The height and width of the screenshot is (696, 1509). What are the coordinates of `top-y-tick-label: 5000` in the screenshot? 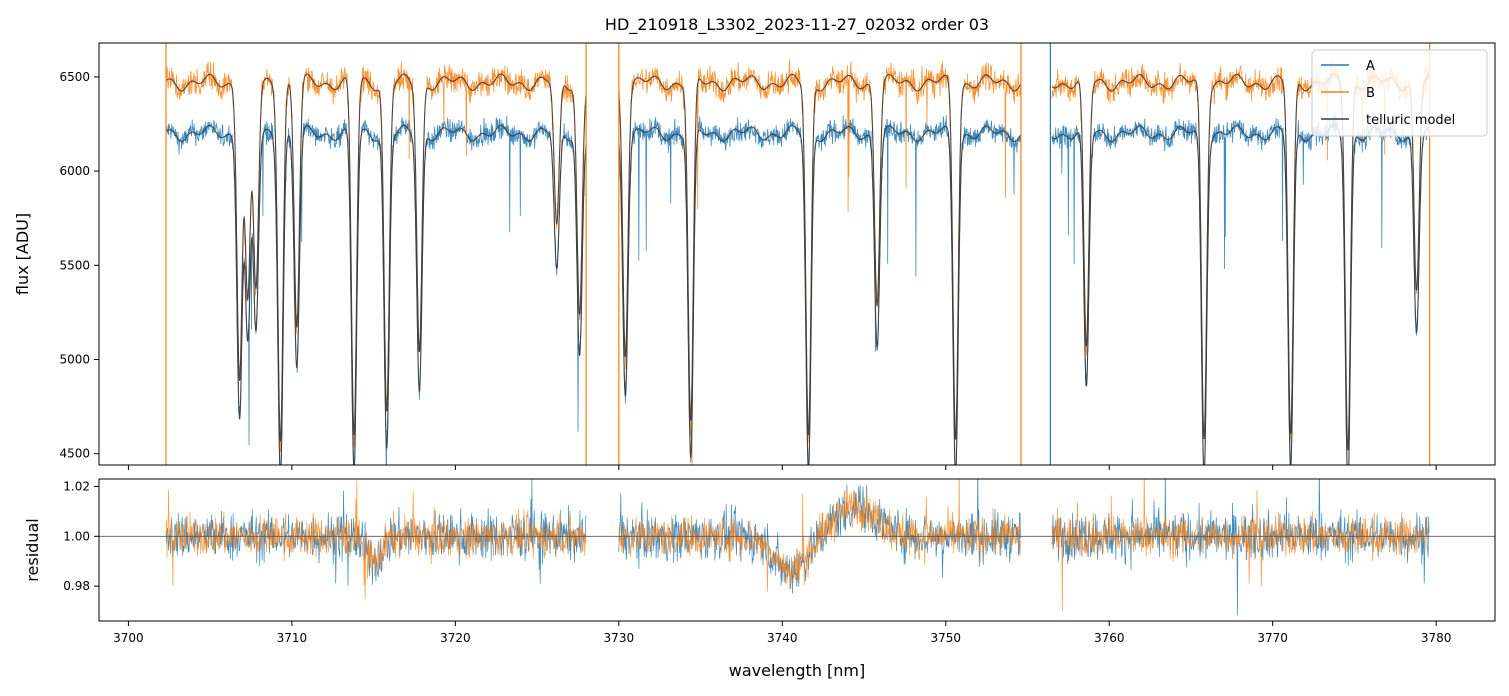 It's located at (74, 360).